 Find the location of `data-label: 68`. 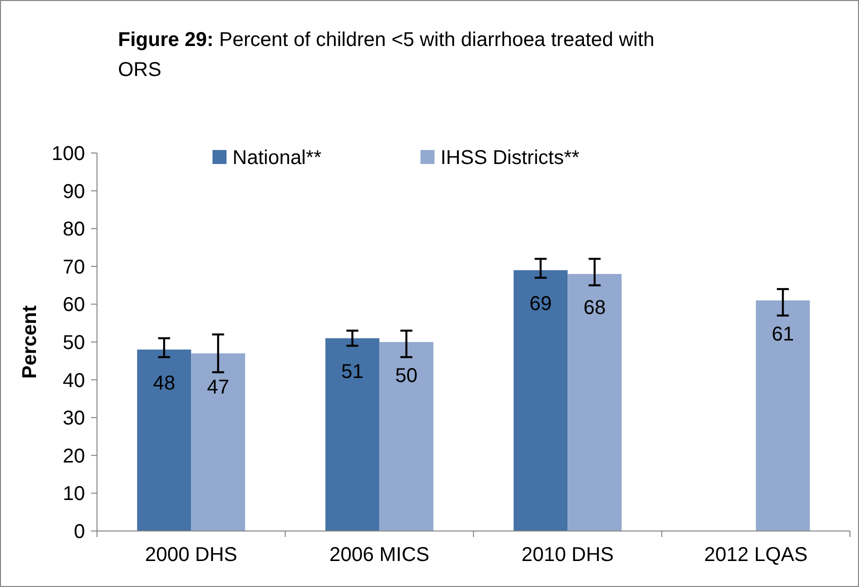

data-label: 68 is located at coordinates (595, 307).